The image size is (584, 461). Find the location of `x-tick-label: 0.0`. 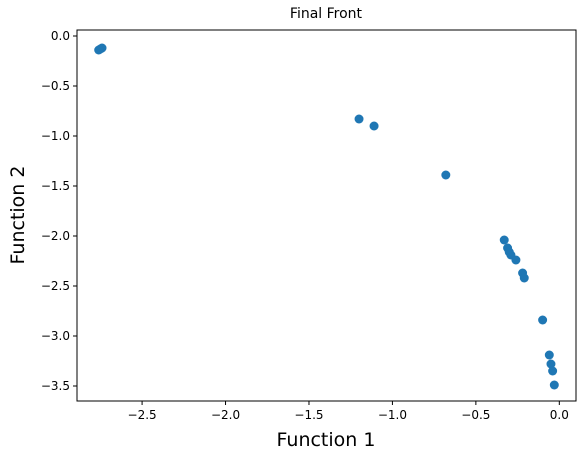

x-tick-label: 0.0 is located at coordinates (559, 415).